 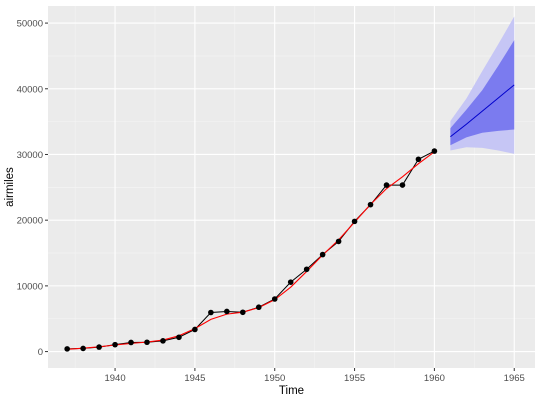 What do you see at coordinates (30, 155) in the screenshot?
I see `y-tick-label: 30000` at bounding box center [30, 155].